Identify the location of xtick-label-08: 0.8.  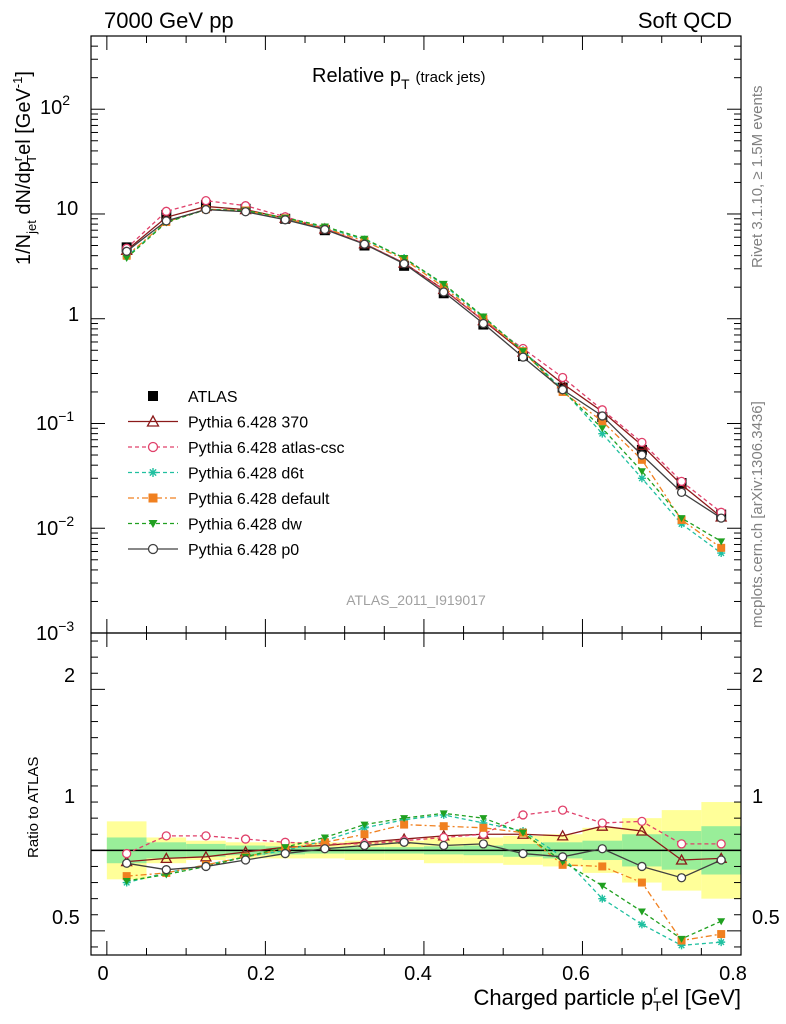
(733, 974).